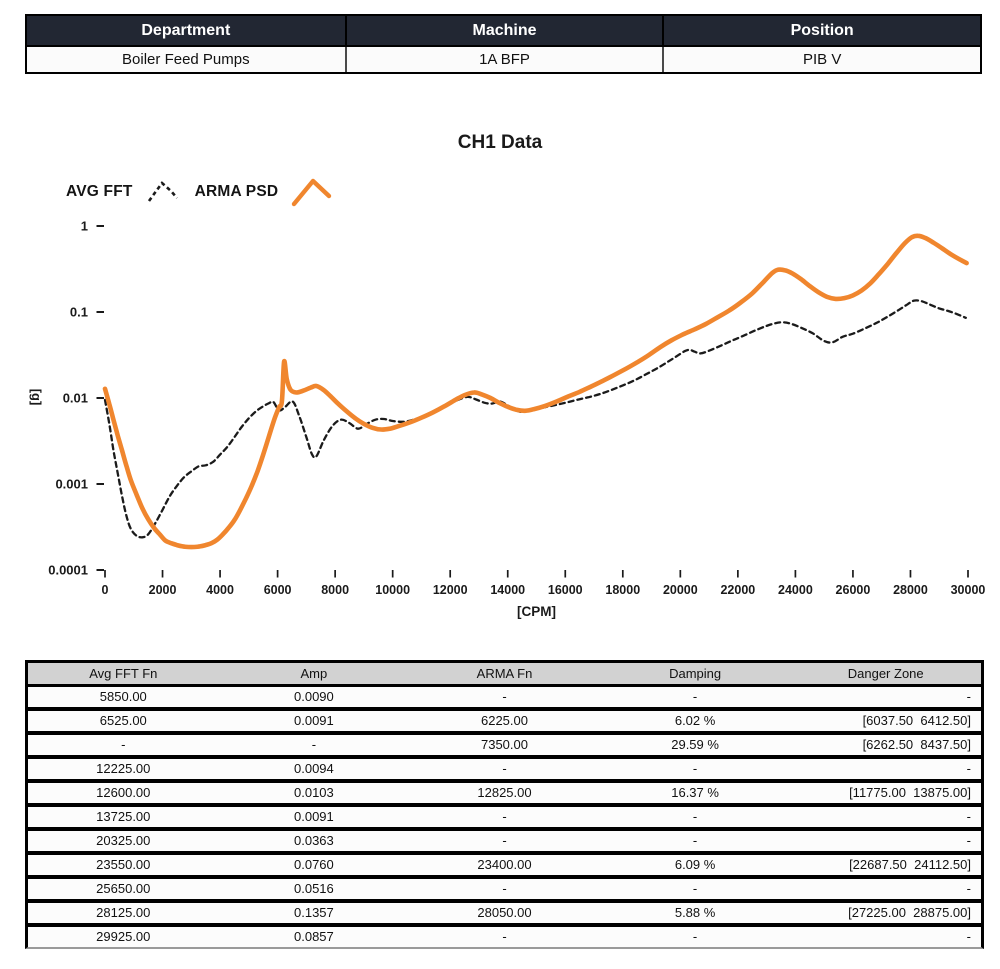 The image size is (1000, 969). I want to click on x-tick-label: 24000, so click(795, 590).